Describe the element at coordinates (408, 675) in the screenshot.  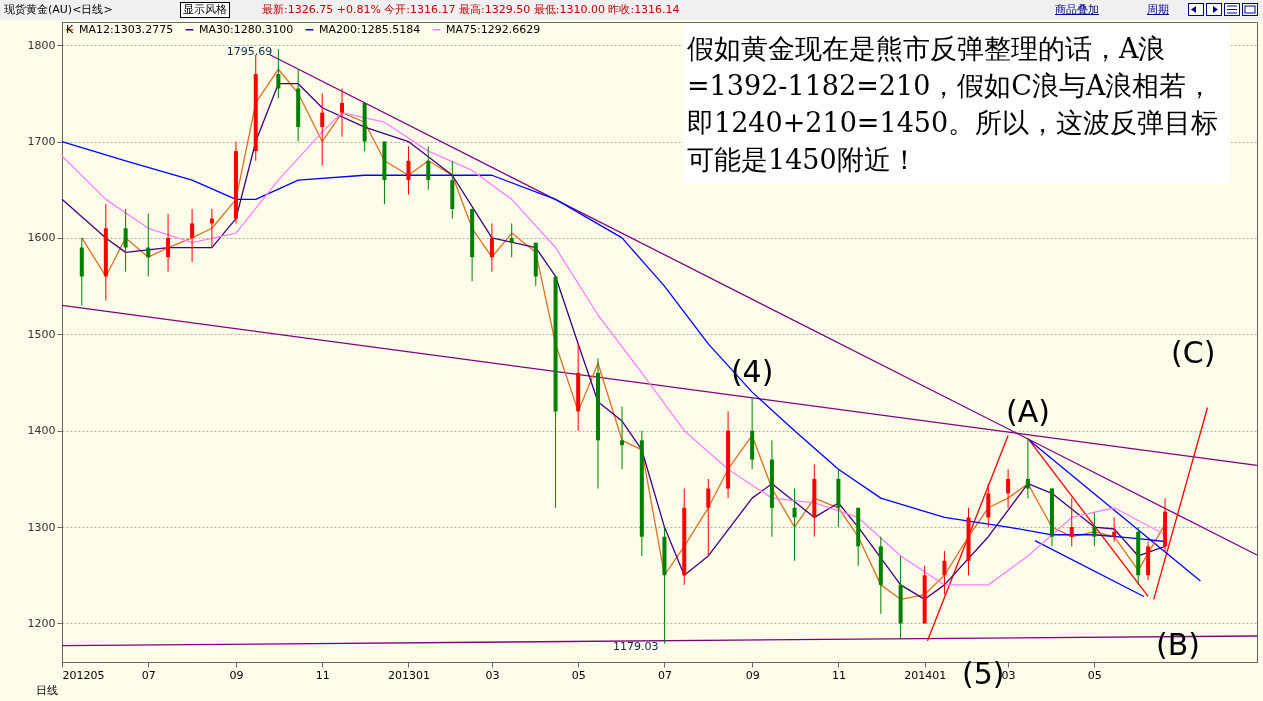
I see `x-tick-label: 201301` at that location.